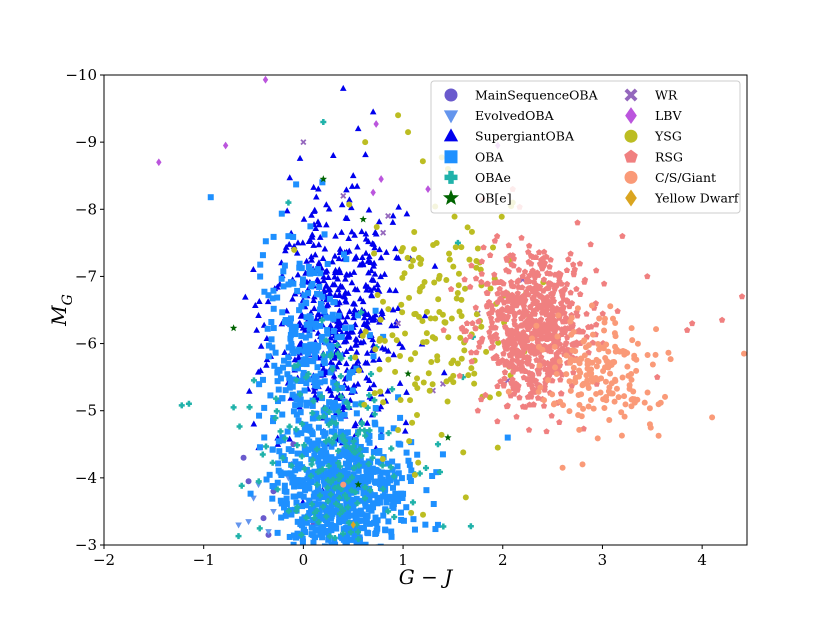 The height and width of the screenshot is (623, 830). I want to click on legend-item: RSG, so click(653, 156).